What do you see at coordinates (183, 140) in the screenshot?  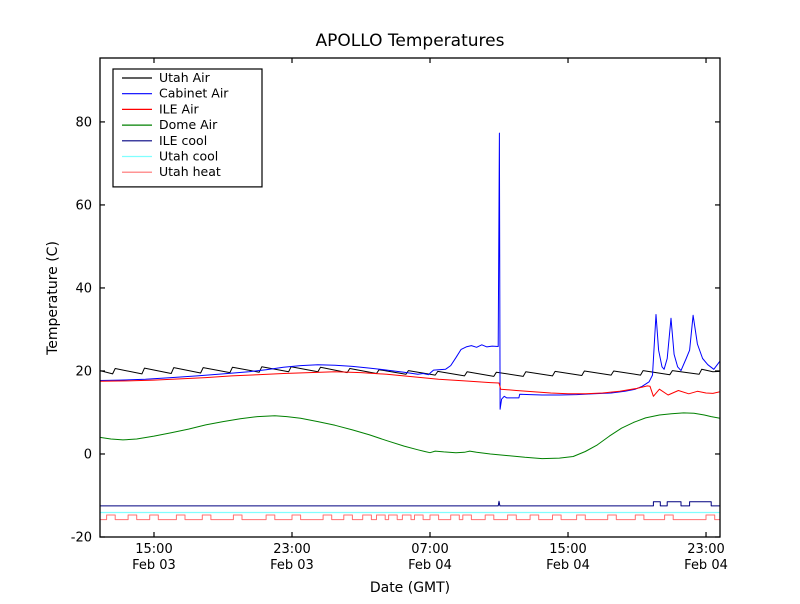 I see `legend-label-ile-cool: ILE cool` at bounding box center [183, 140].